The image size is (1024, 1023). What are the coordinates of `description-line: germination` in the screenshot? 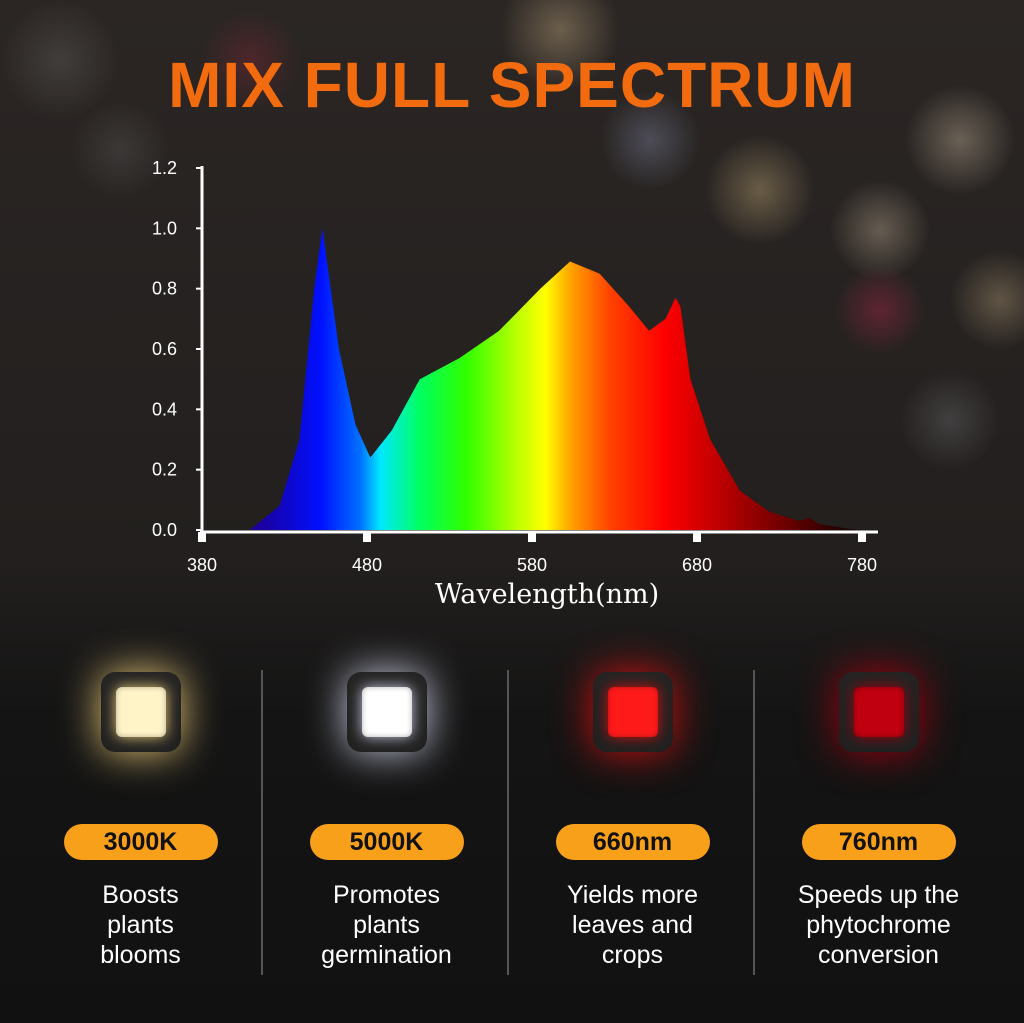 It's located at (386, 955).